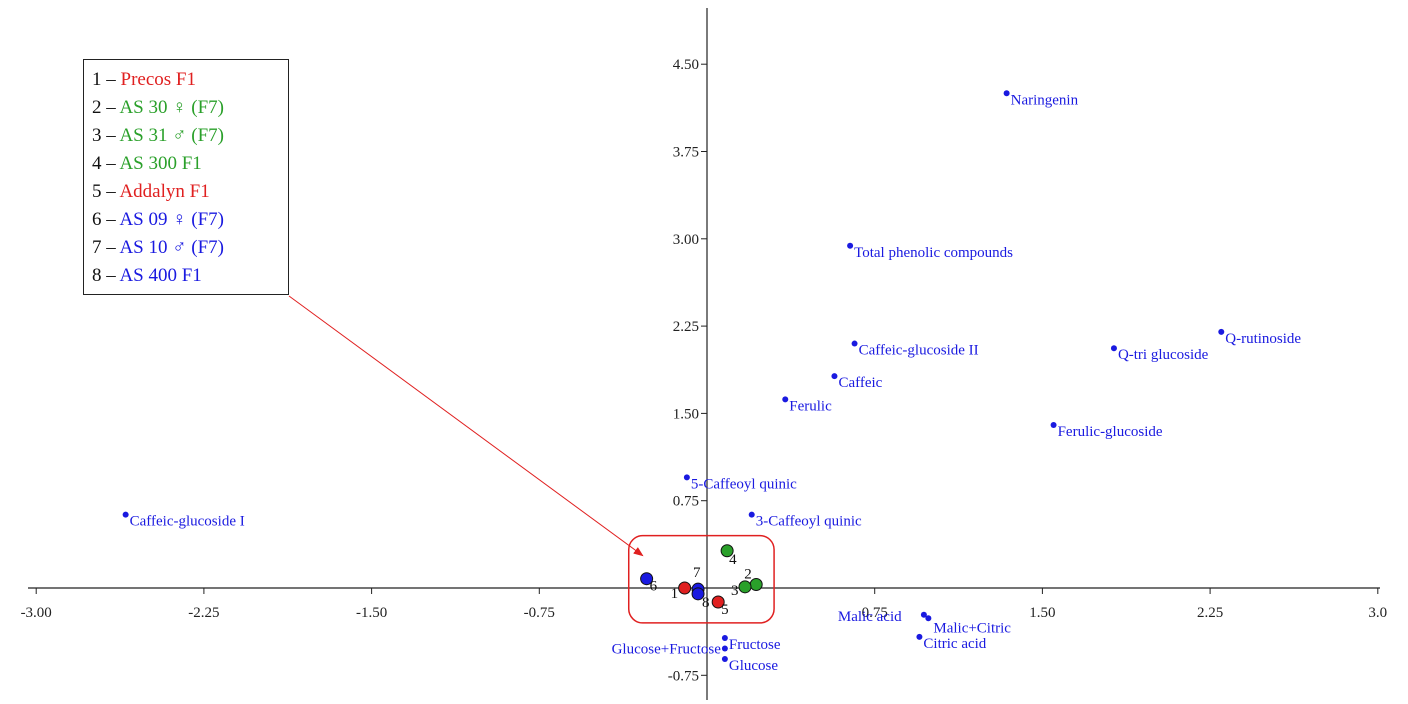 This screenshot has width=1408, height=704. Describe the element at coordinates (97, 163) in the screenshot. I see `legend-item-number: 4` at that location.